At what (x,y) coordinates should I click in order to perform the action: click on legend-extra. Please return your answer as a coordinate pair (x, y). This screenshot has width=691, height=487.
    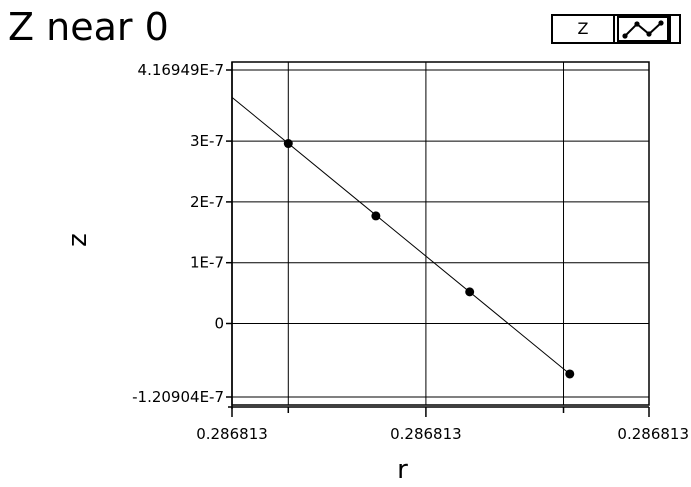
    Looking at the image, I should click on (674, 29).